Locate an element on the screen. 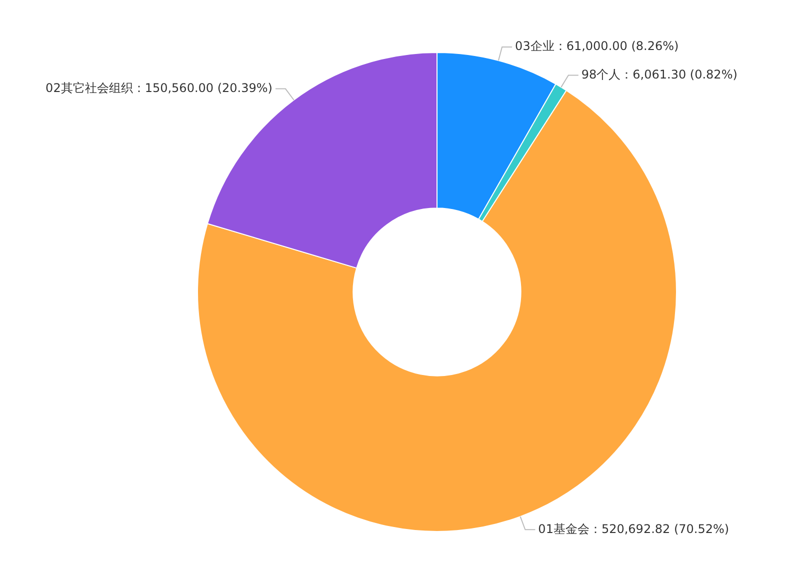 The image size is (800, 568). slice-label: 01基金会：520,692.82 (70.52%) is located at coordinates (634, 529).